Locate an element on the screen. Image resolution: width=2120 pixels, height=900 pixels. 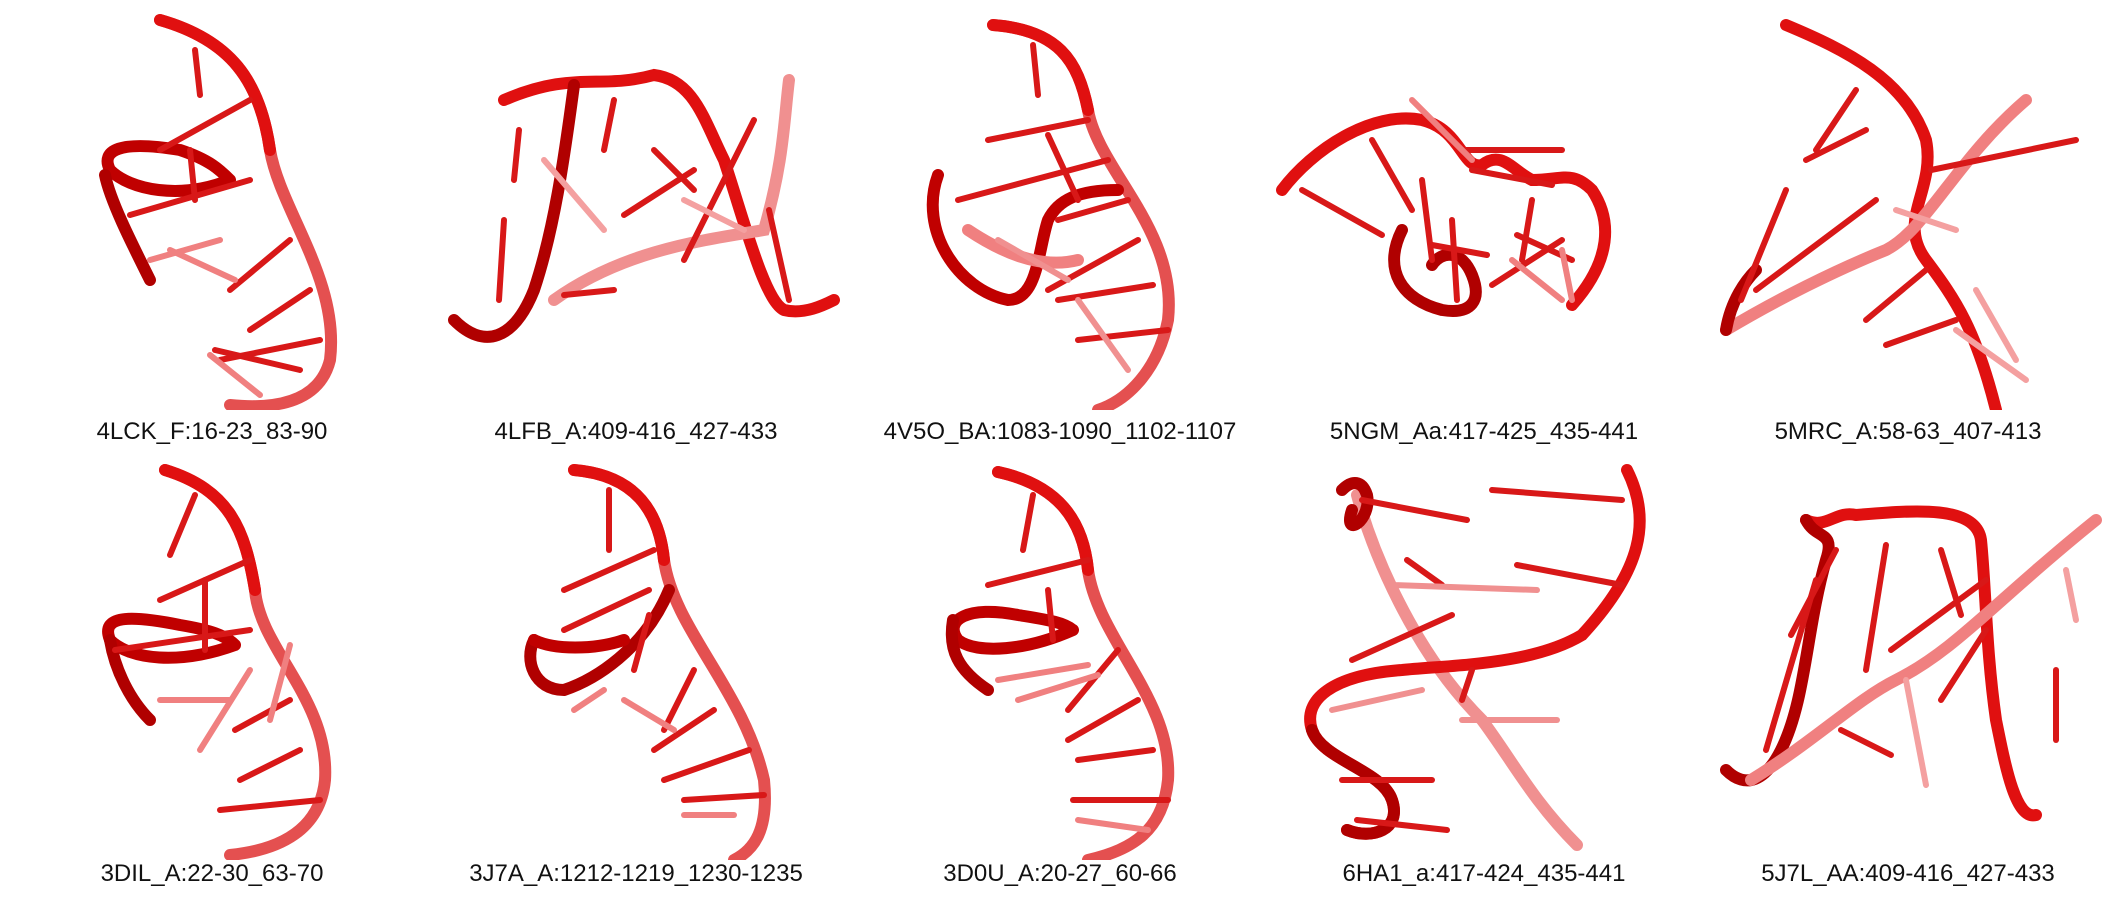
panel-label: 3J7A_A:1212-1219_1230-1235 is located at coordinates (636, 873).